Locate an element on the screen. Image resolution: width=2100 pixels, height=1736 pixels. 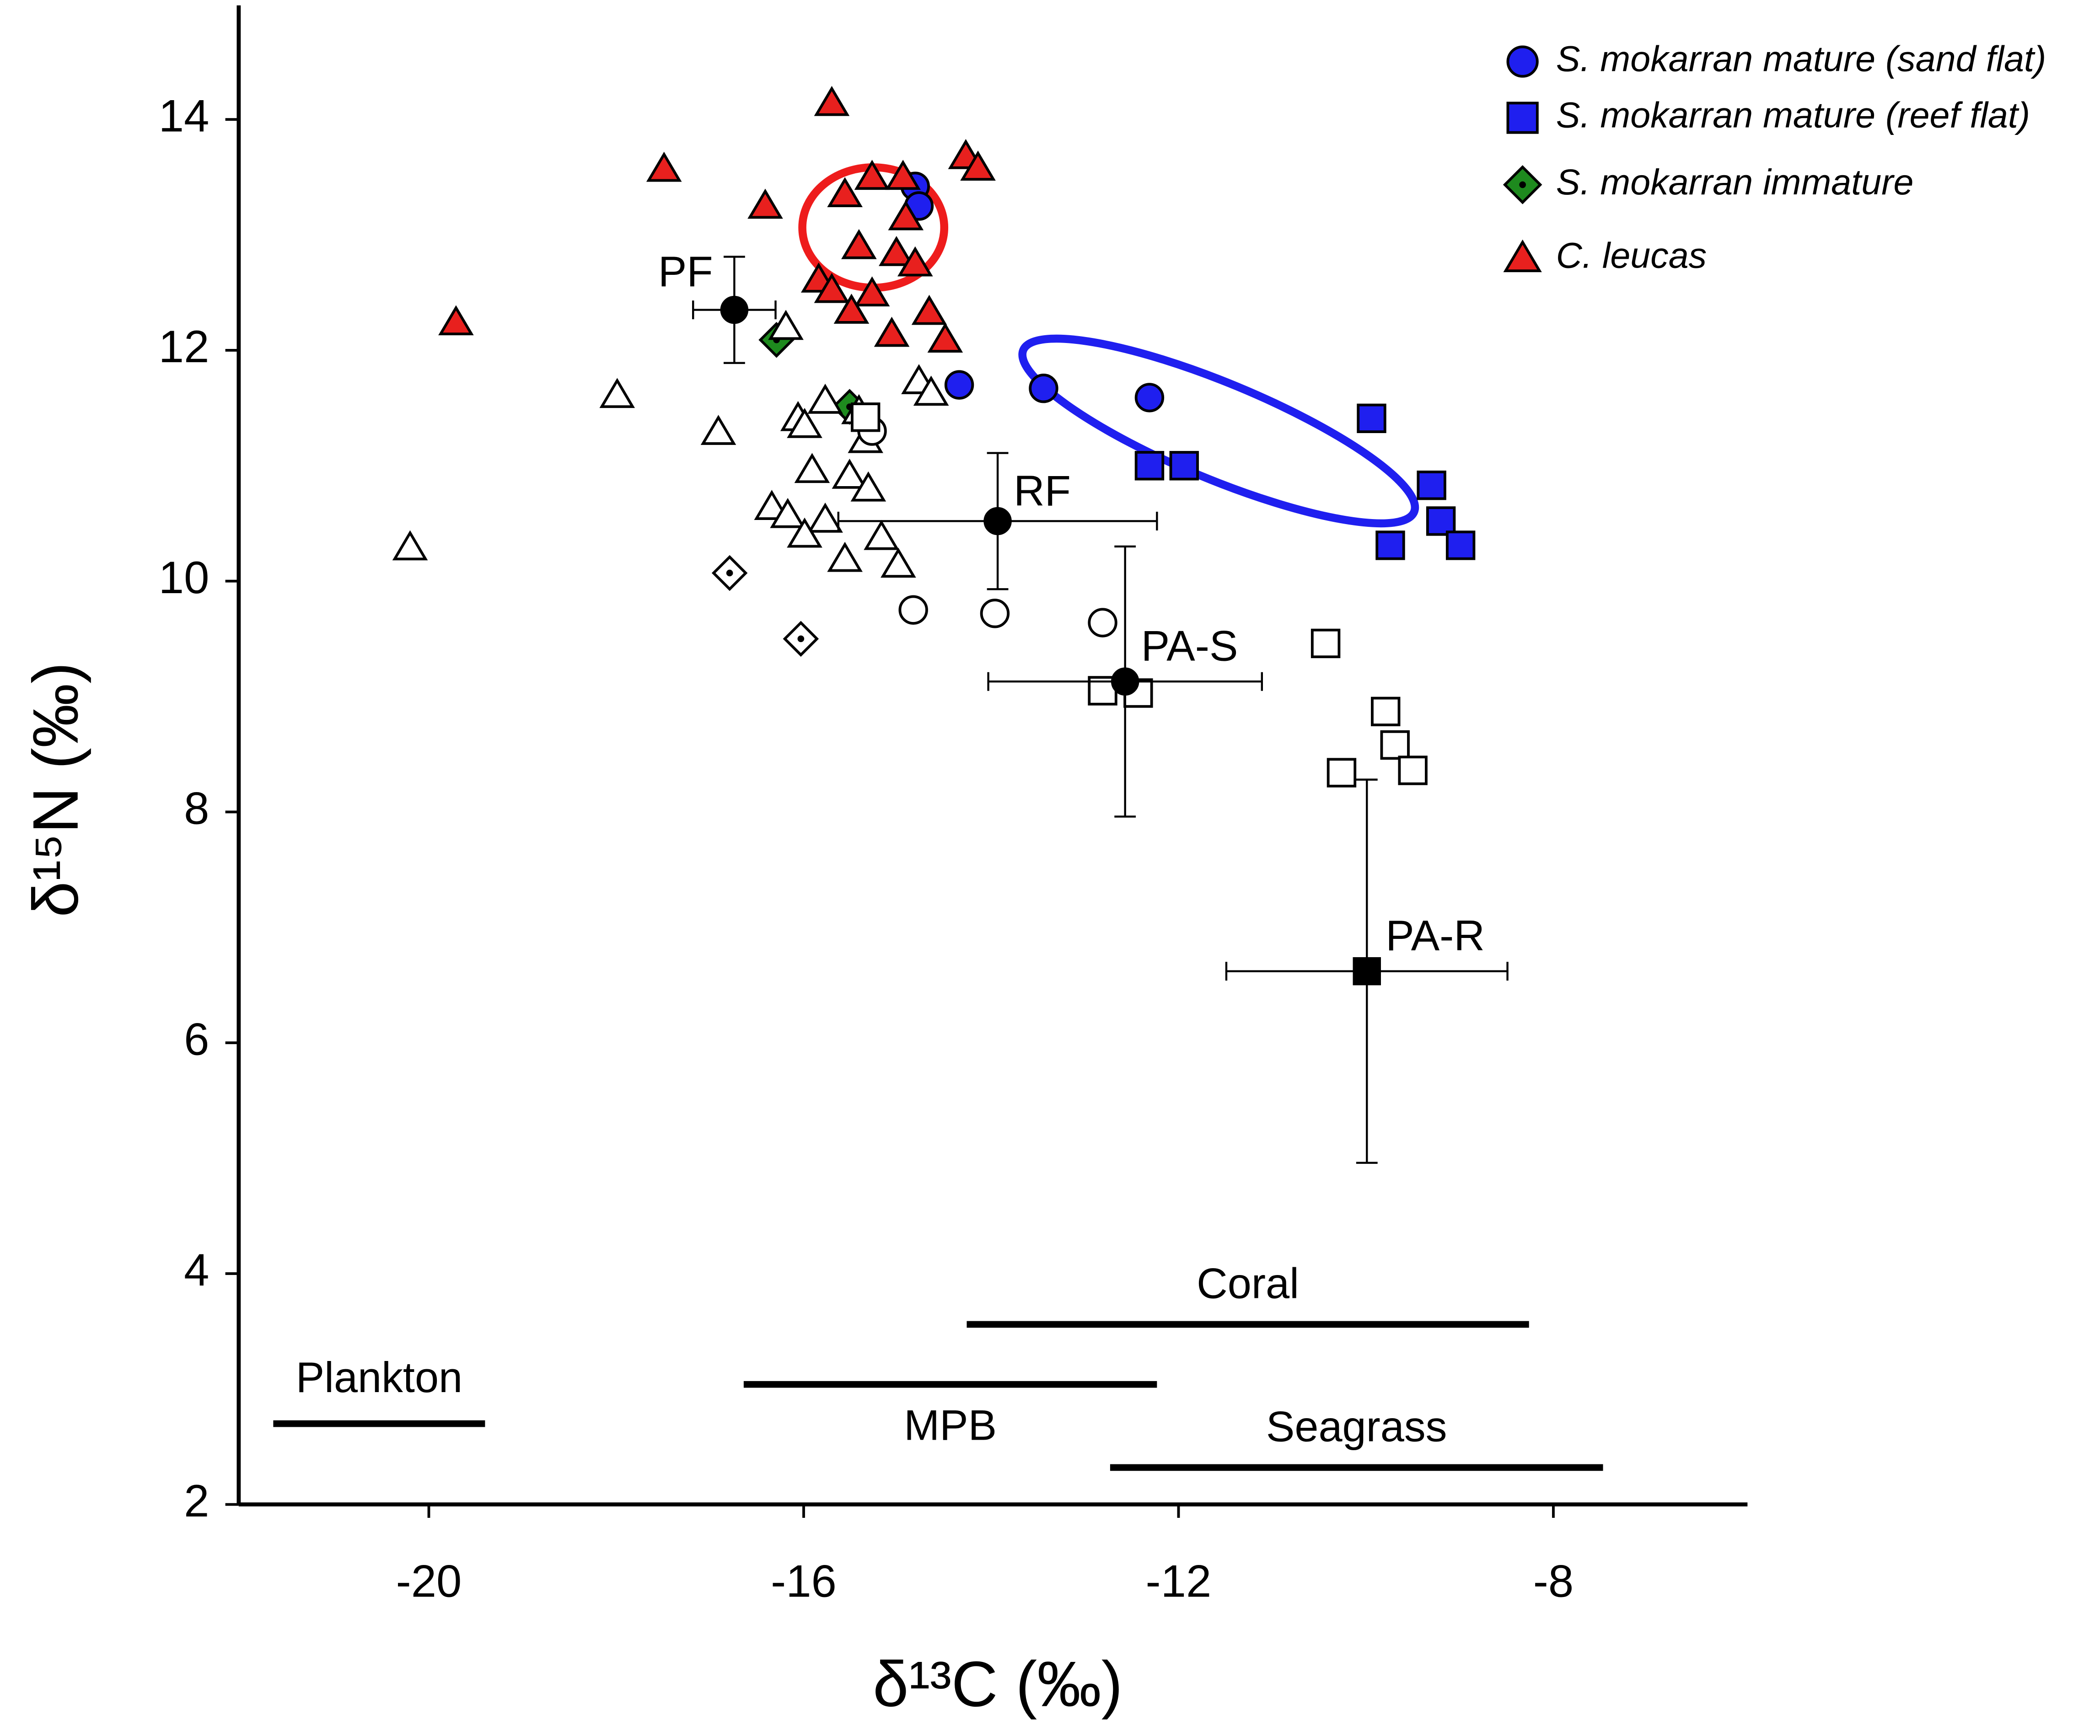
y-tick-label: 14 is located at coordinates (184, 116).